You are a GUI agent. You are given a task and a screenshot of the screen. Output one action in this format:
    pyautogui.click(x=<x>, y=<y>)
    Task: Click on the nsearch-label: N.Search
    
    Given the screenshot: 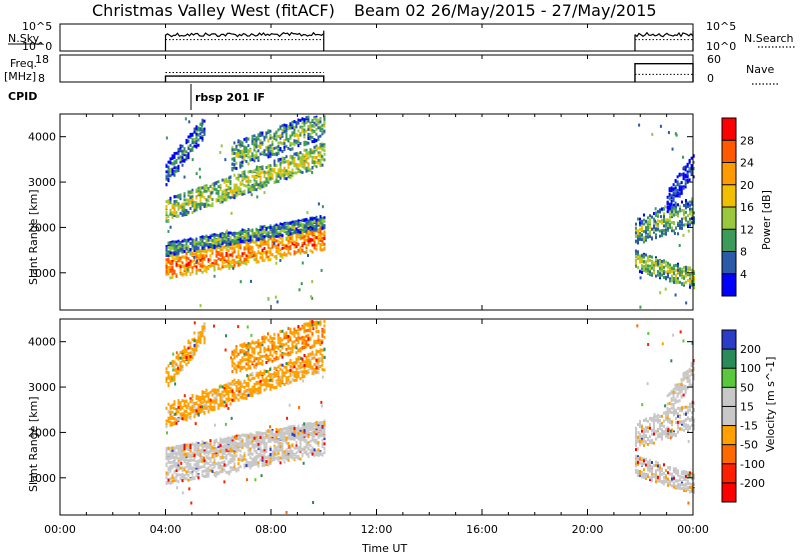 What is the action you would take?
    pyautogui.click(x=769, y=38)
    